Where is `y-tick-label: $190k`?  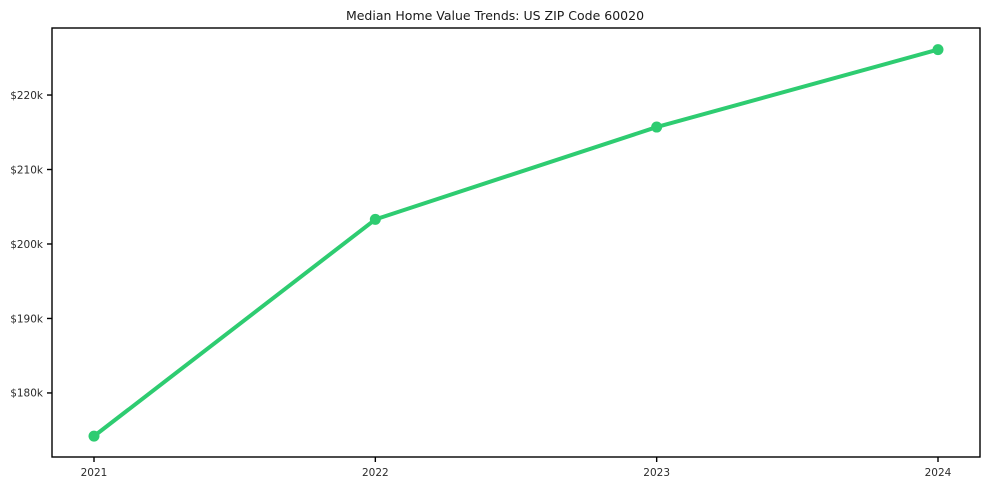
y-tick-label: $190k is located at coordinates (27, 319).